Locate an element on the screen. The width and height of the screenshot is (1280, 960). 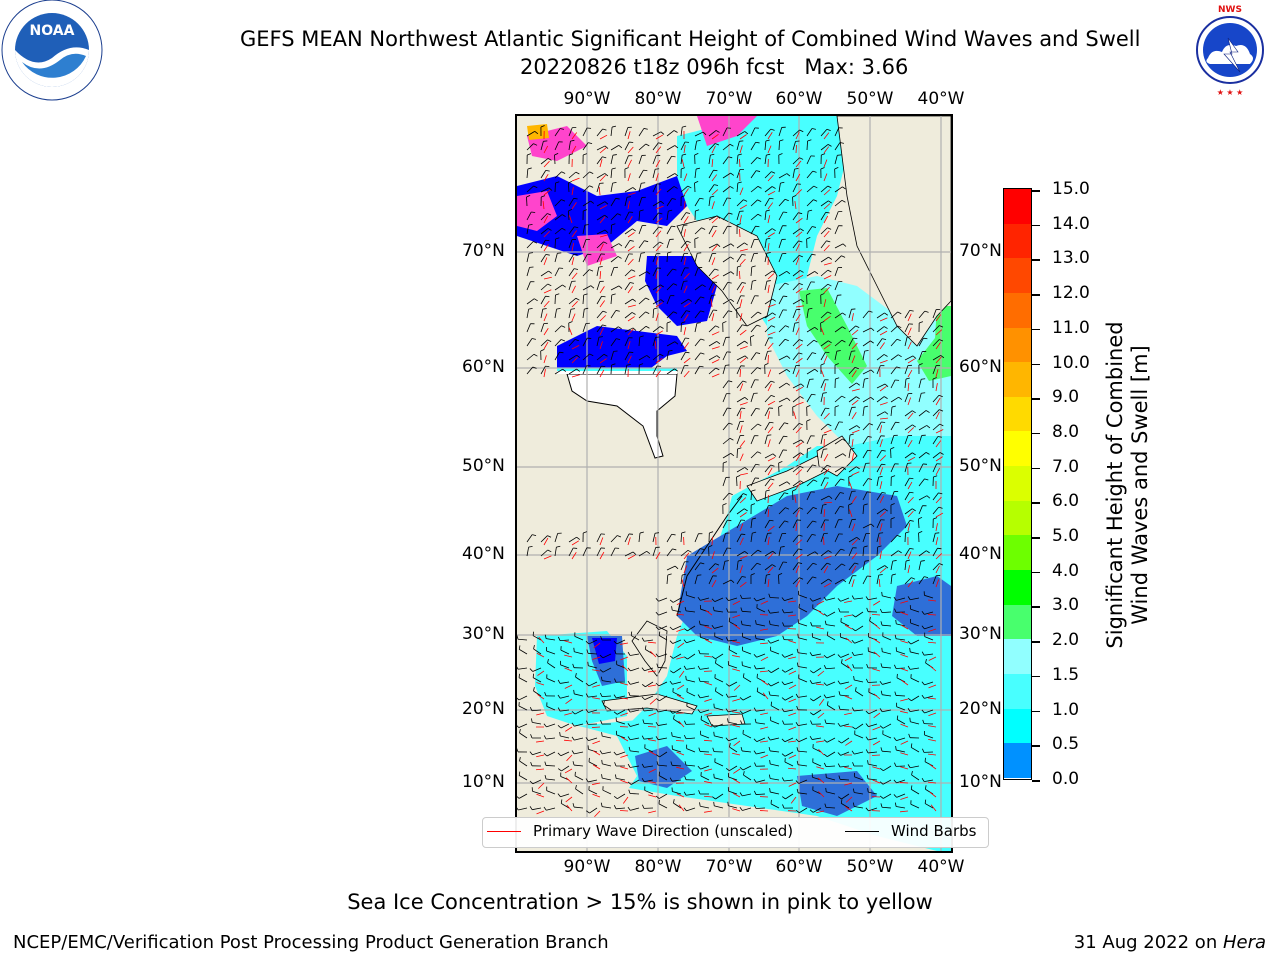
colorbar-segment is located at coordinates (1017, 483).